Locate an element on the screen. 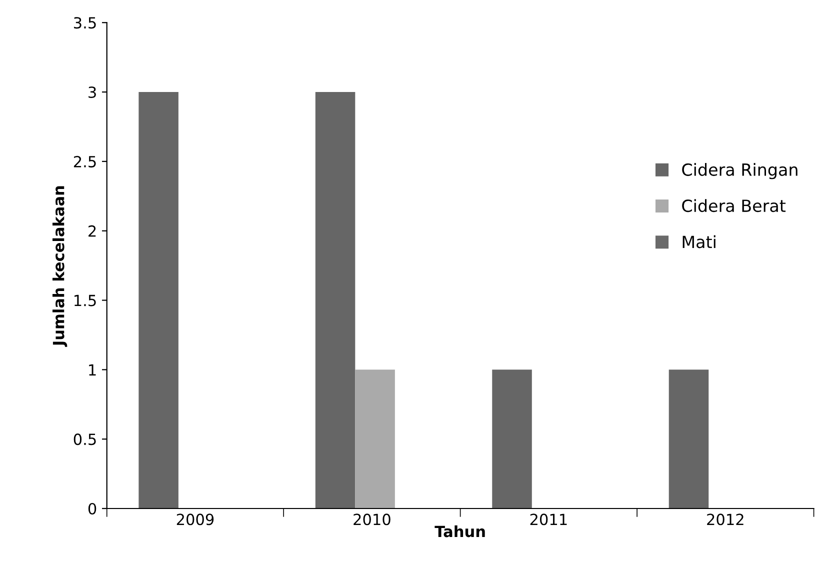  legend-label: Cidera Ringan is located at coordinates (740, 171).